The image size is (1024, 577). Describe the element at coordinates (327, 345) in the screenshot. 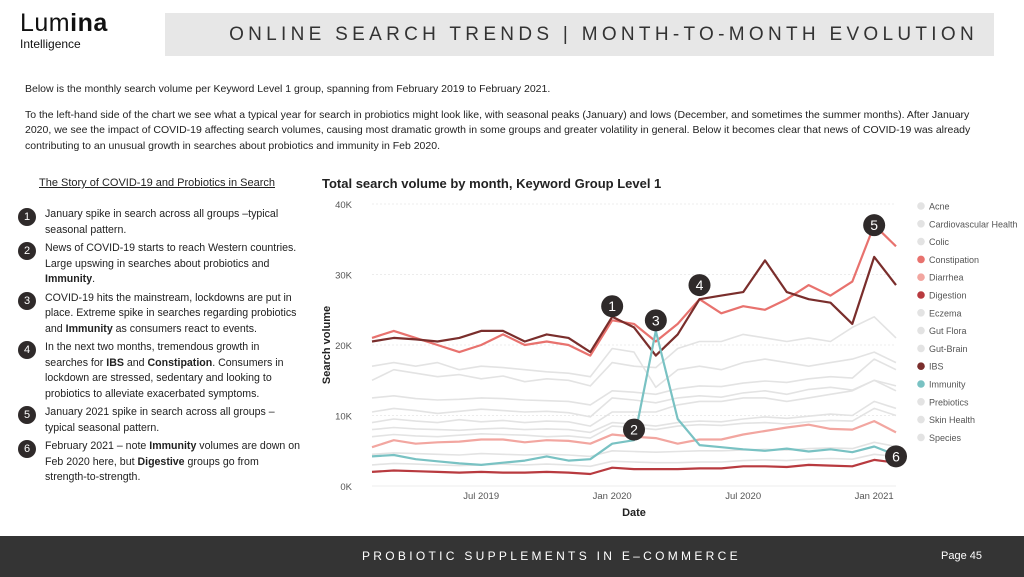

I see `y-axis-label: Search volume` at that location.